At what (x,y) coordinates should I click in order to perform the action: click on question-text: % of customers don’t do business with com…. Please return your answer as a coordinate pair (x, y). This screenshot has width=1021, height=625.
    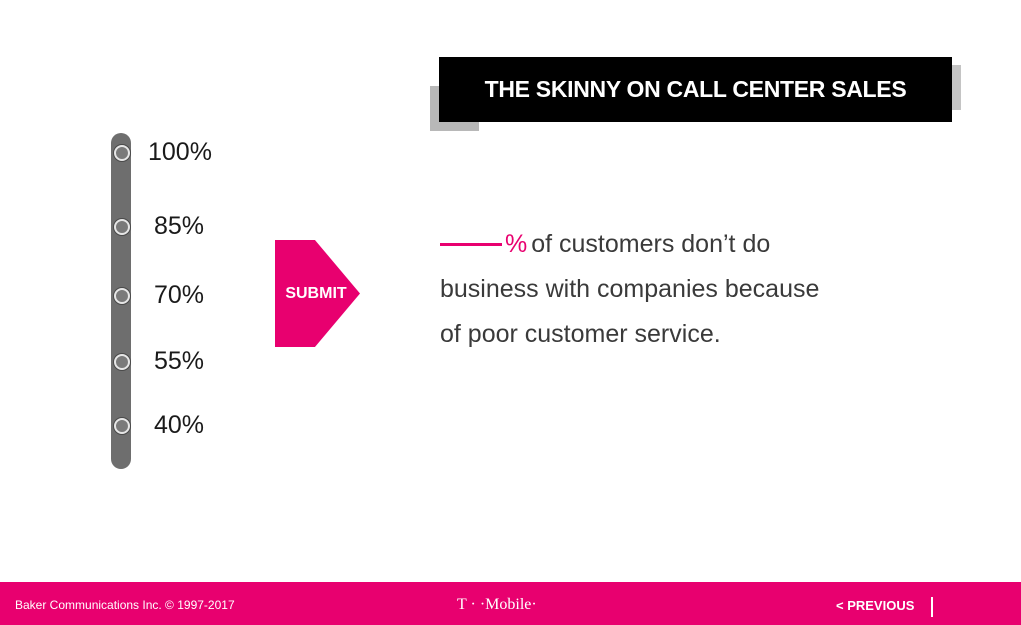
    Looking at the image, I should click on (650, 289).